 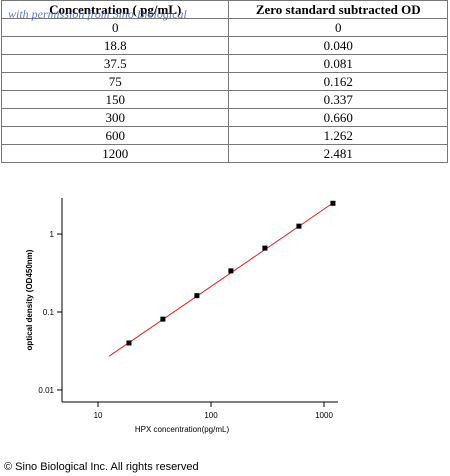 I want to click on table-cell: 1200, so click(x=115, y=153).